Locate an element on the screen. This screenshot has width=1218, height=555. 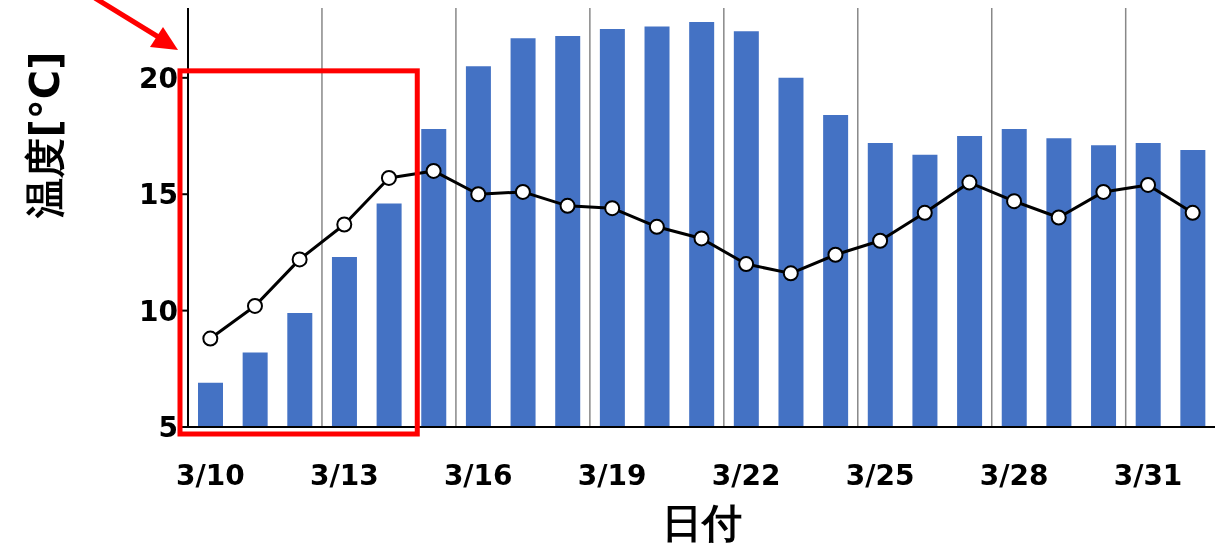
x-axis-title: 日付 is located at coordinates (701, 523).